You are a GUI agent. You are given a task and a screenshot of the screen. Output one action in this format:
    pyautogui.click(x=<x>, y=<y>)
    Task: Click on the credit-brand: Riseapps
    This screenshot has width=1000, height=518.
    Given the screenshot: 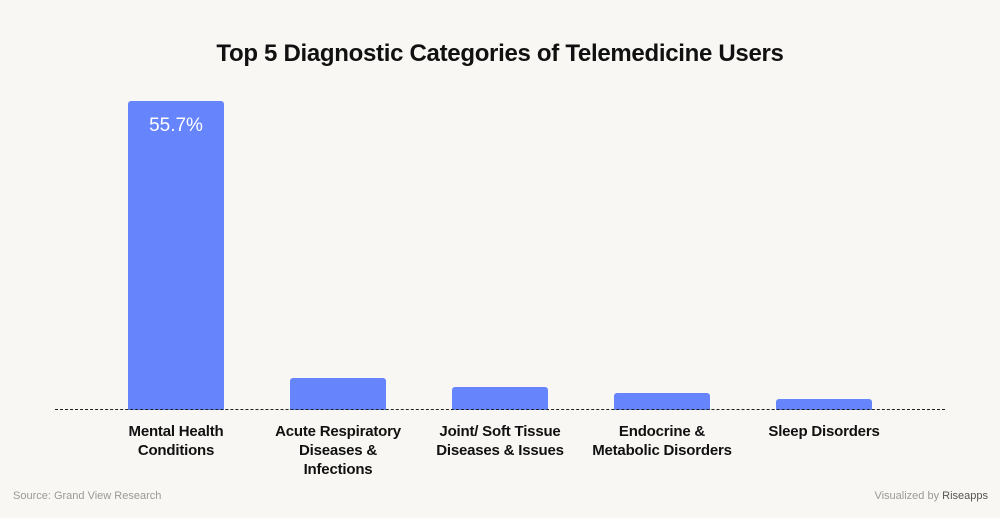 What is the action you would take?
    pyautogui.click(x=965, y=496)
    